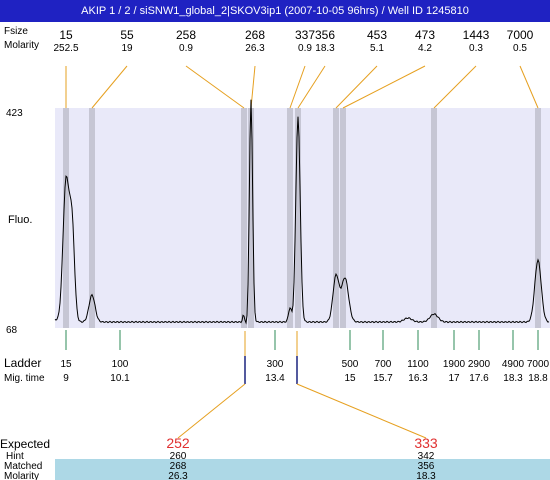 This screenshot has width=550, height=480. What do you see at coordinates (538, 378) in the screenshot?
I see `ladder-migtime-label: 18.8` at bounding box center [538, 378].